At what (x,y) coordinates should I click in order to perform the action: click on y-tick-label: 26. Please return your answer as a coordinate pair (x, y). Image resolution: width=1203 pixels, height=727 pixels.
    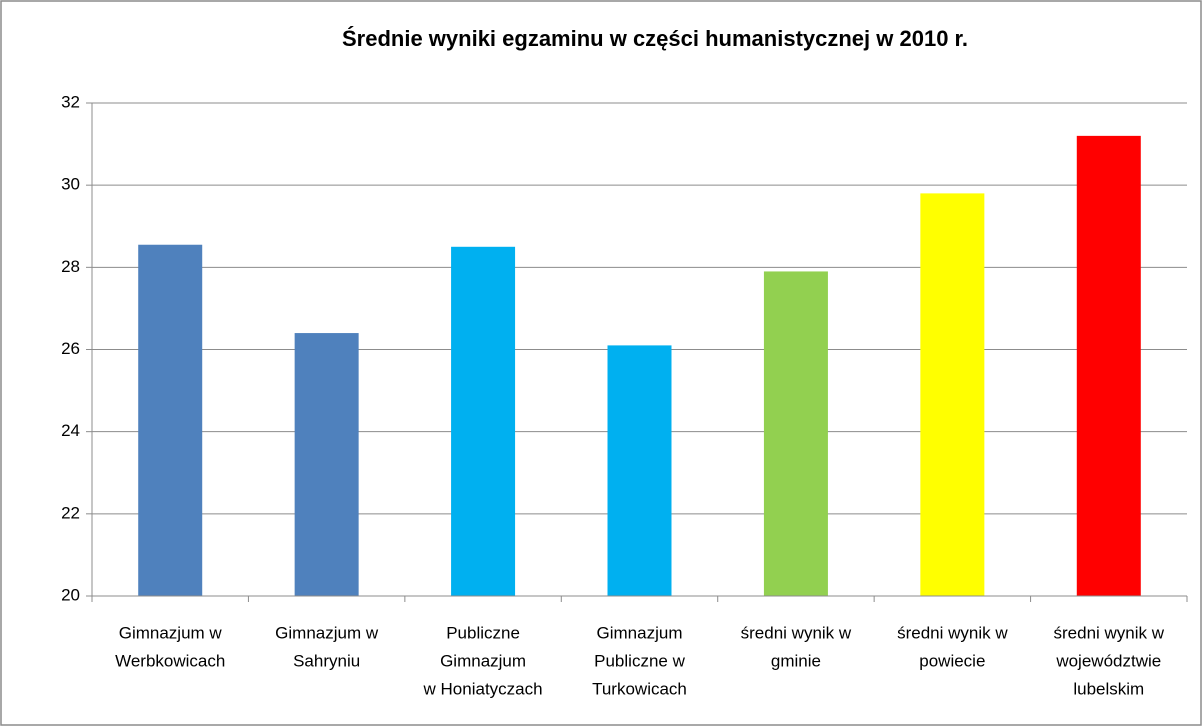
    Looking at the image, I should click on (70, 348).